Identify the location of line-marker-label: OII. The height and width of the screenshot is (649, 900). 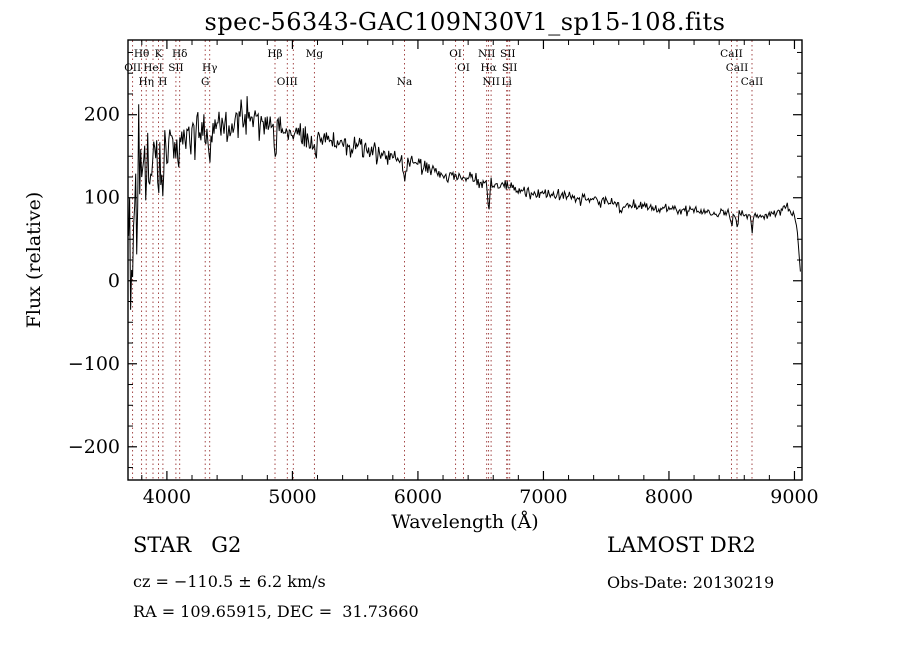
(132, 68).